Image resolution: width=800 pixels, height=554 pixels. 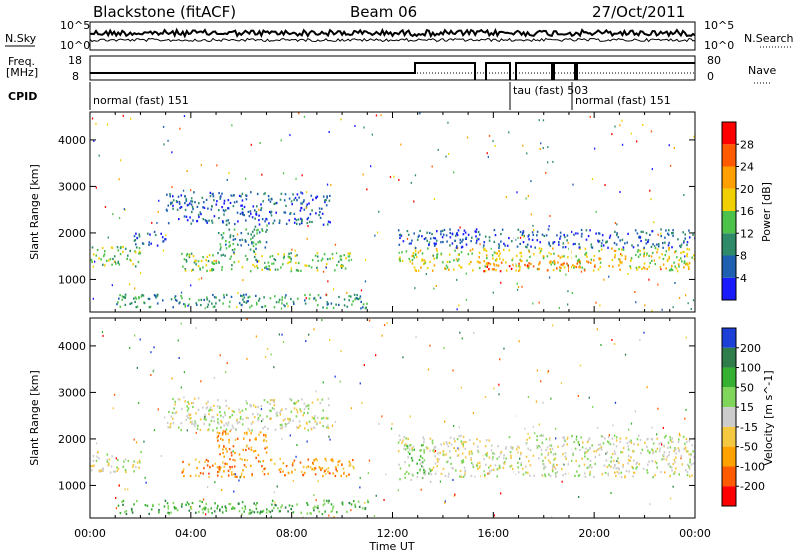 What do you see at coordinates (72, 485) in the screenshot?
I see `y-tick-label: 1000` at bounding box center [72, 485].